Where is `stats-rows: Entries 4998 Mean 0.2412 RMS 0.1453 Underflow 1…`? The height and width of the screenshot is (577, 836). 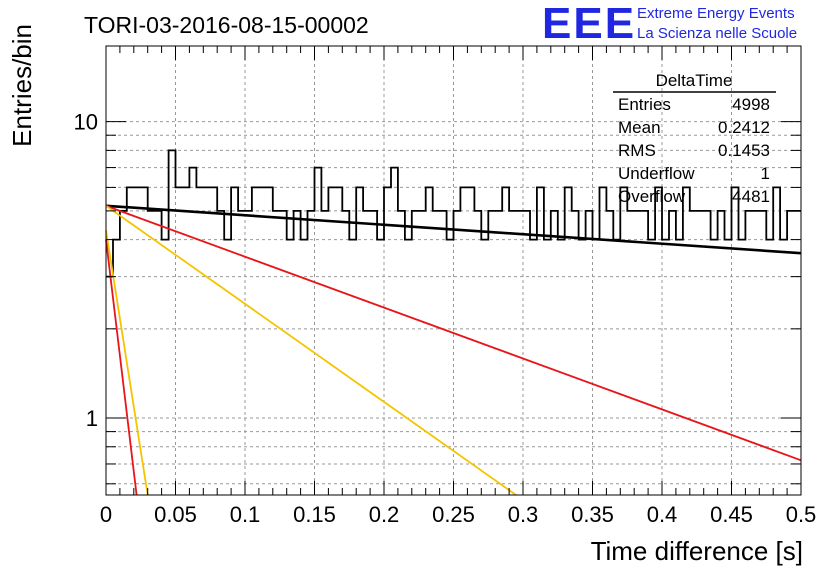
stats-rows: Entries 4998 Mean 0.2412 RMS 0.1453 Underflow 1… is located at coordinates (694, 150).